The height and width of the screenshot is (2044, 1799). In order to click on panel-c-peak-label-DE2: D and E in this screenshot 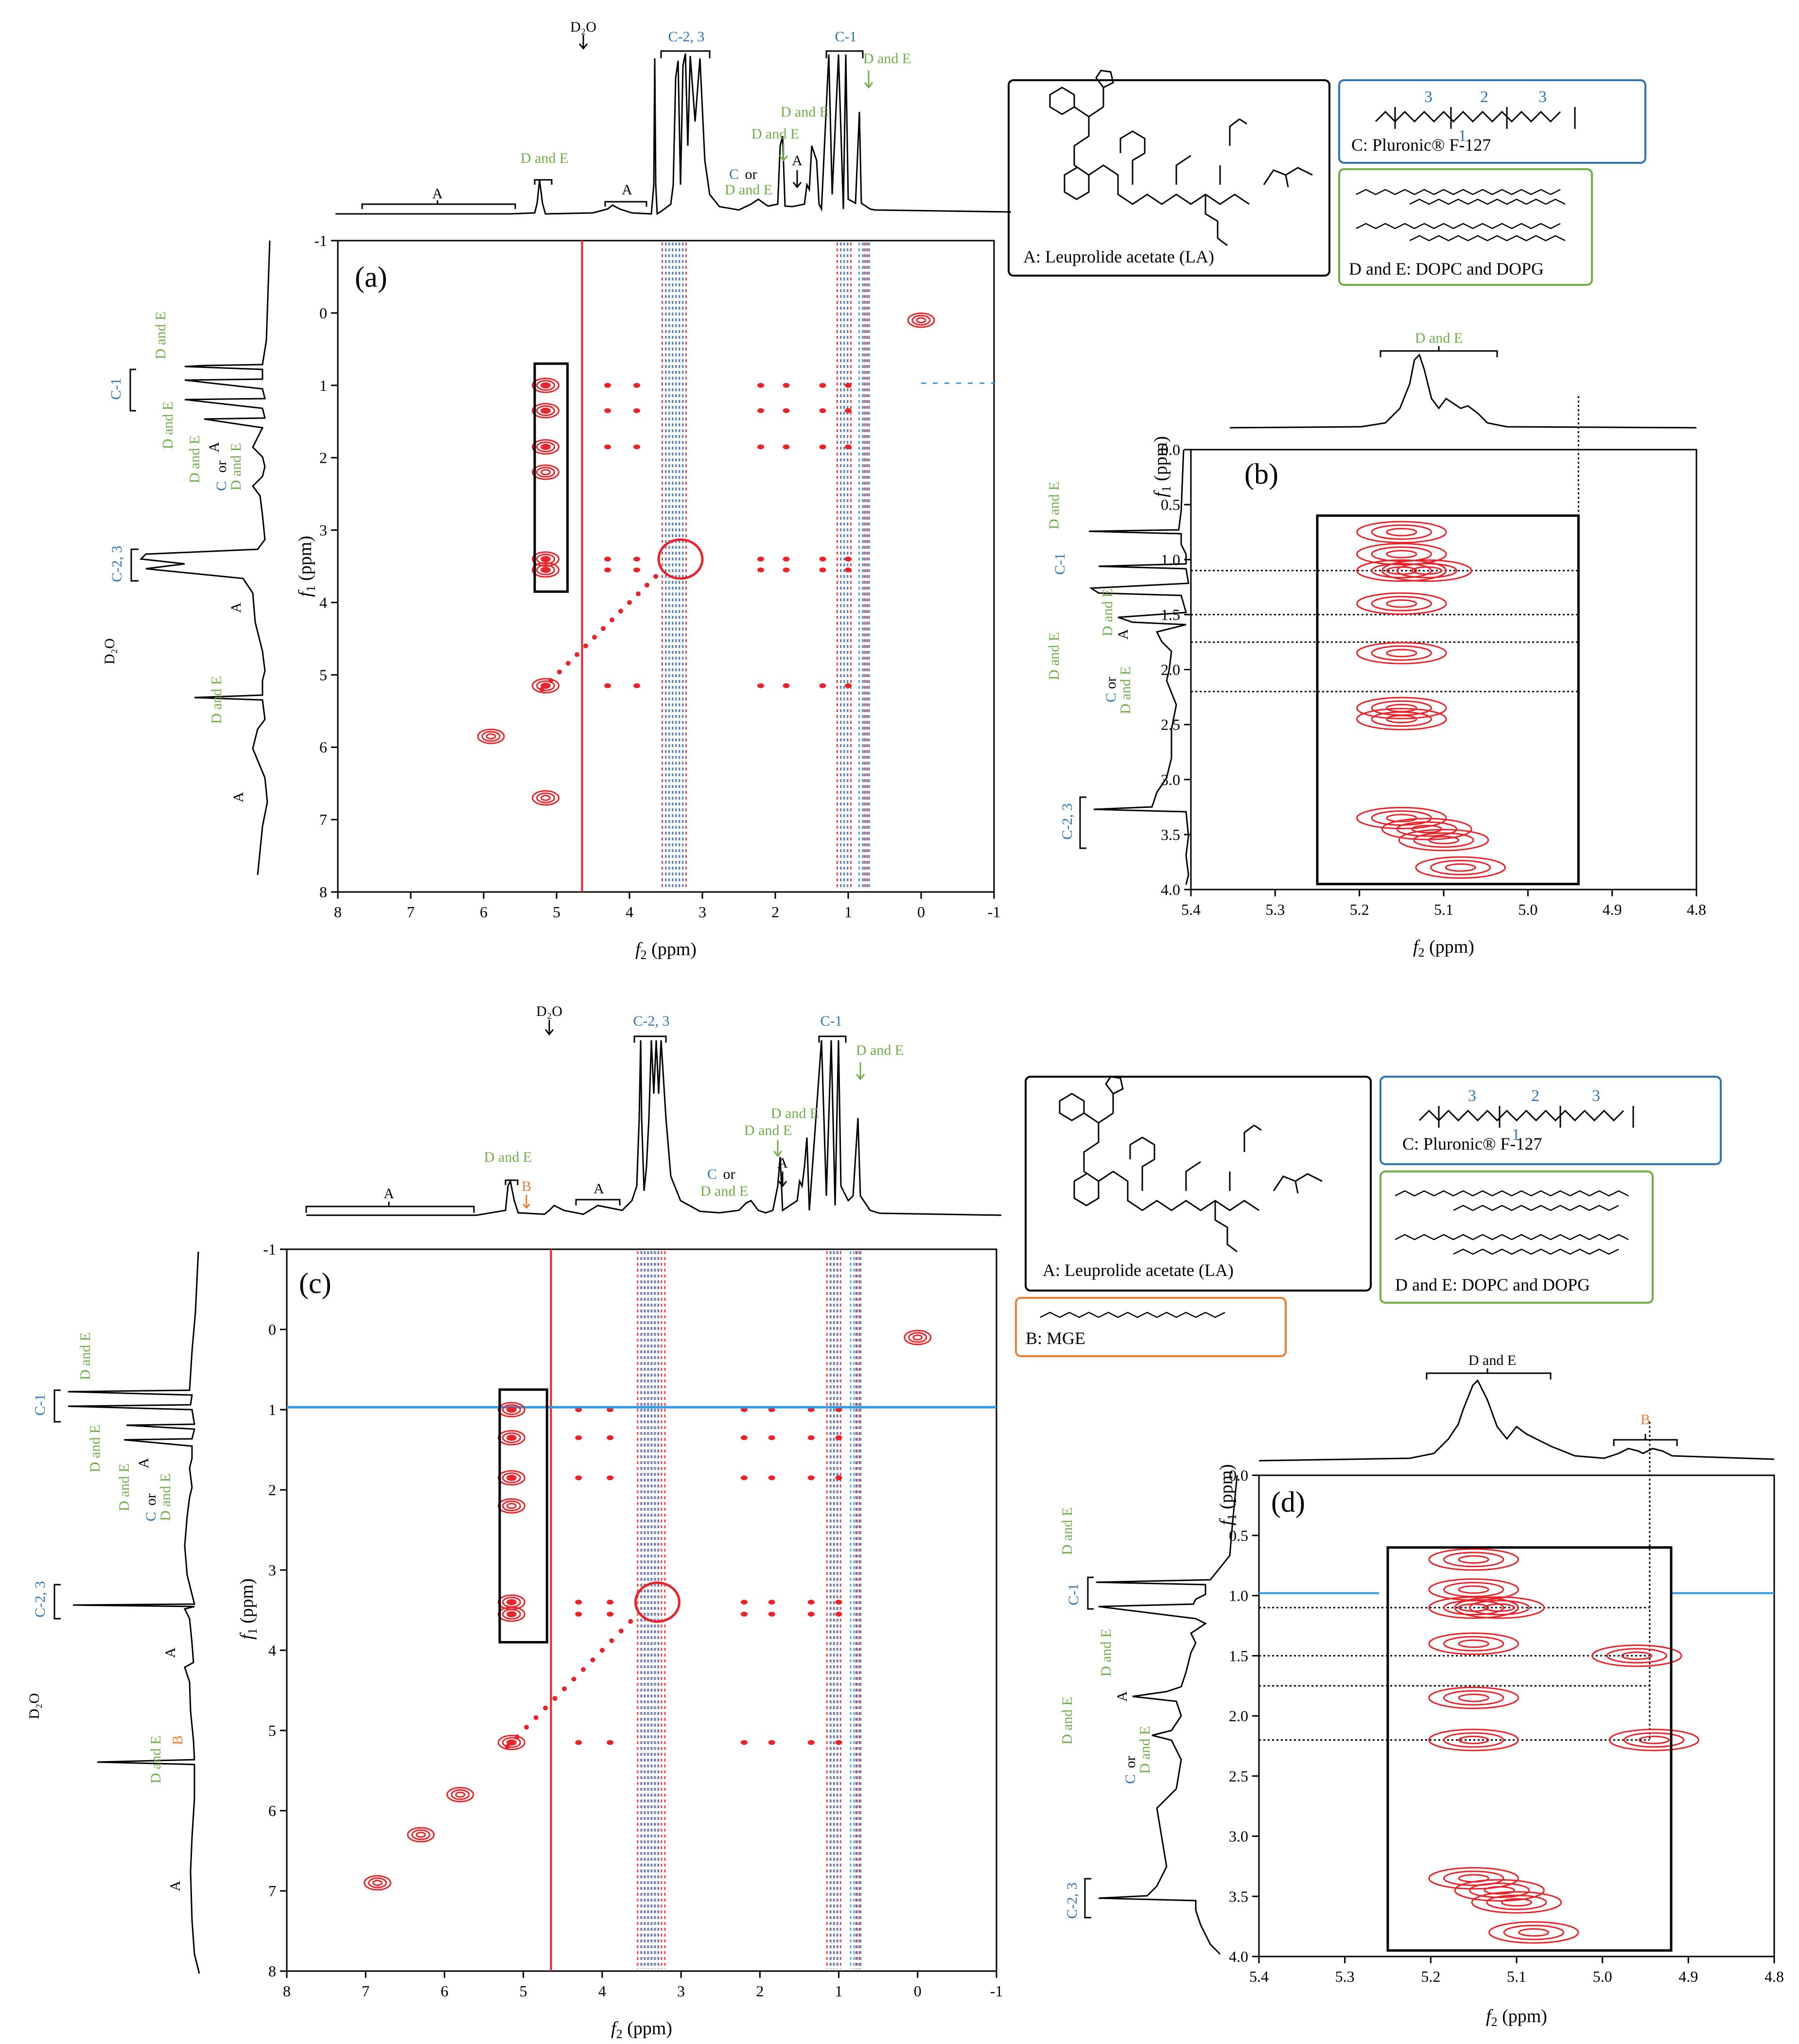, I will do `click(880, 1050)`.